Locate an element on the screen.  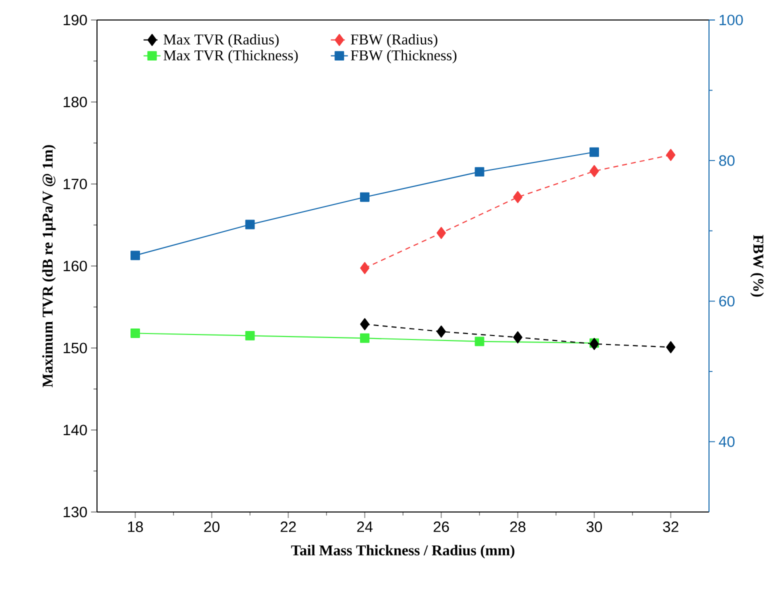
y-tick-label: 150 is located at coordinates (75, 348).